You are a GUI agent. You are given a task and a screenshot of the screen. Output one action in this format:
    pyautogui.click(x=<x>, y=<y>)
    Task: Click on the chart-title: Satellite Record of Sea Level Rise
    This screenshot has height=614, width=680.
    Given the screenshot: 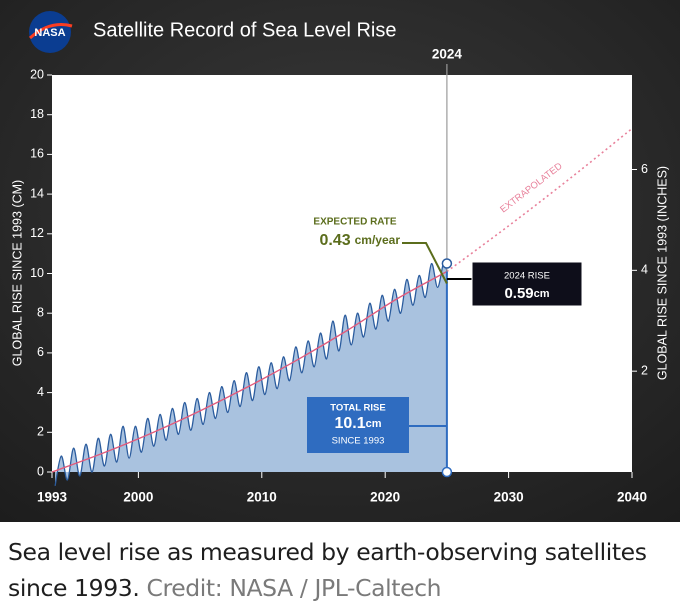 What is the action you would take?
    pyautogui.click(x=245, y=30)
    